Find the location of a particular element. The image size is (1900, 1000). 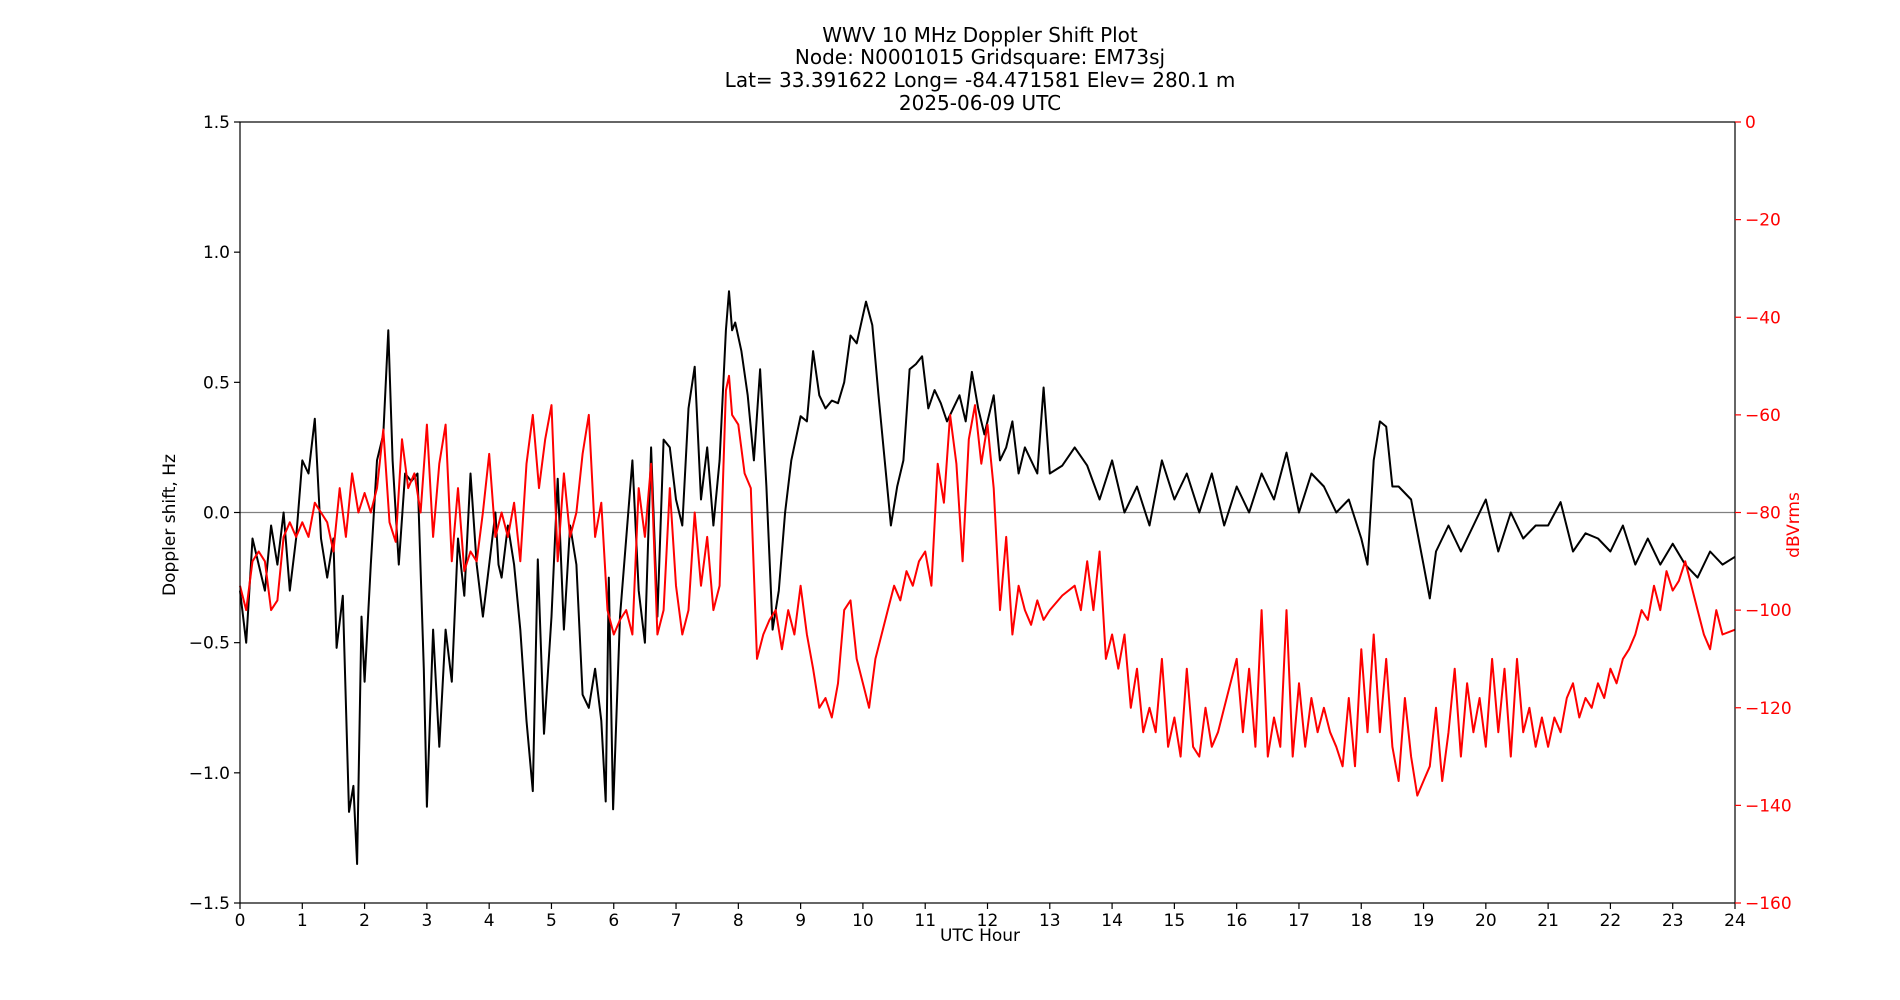

x-tick-label: 15 is located at coordinates (1175, 921).